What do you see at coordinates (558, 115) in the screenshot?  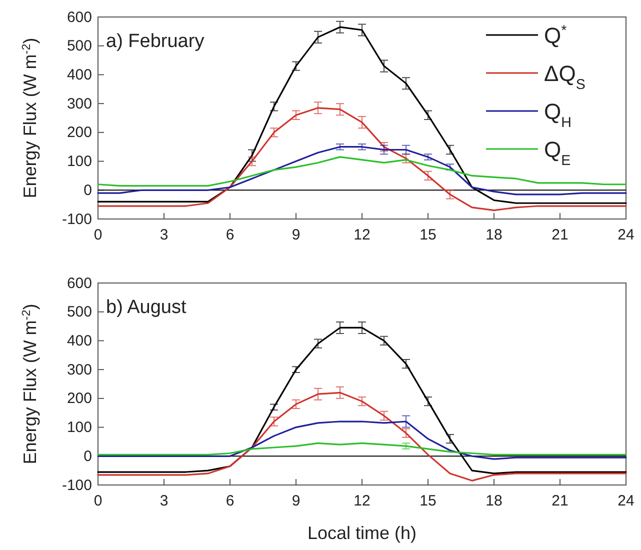 I see `legend-label: Q$_{H}$` at bounding box center [558, 115].